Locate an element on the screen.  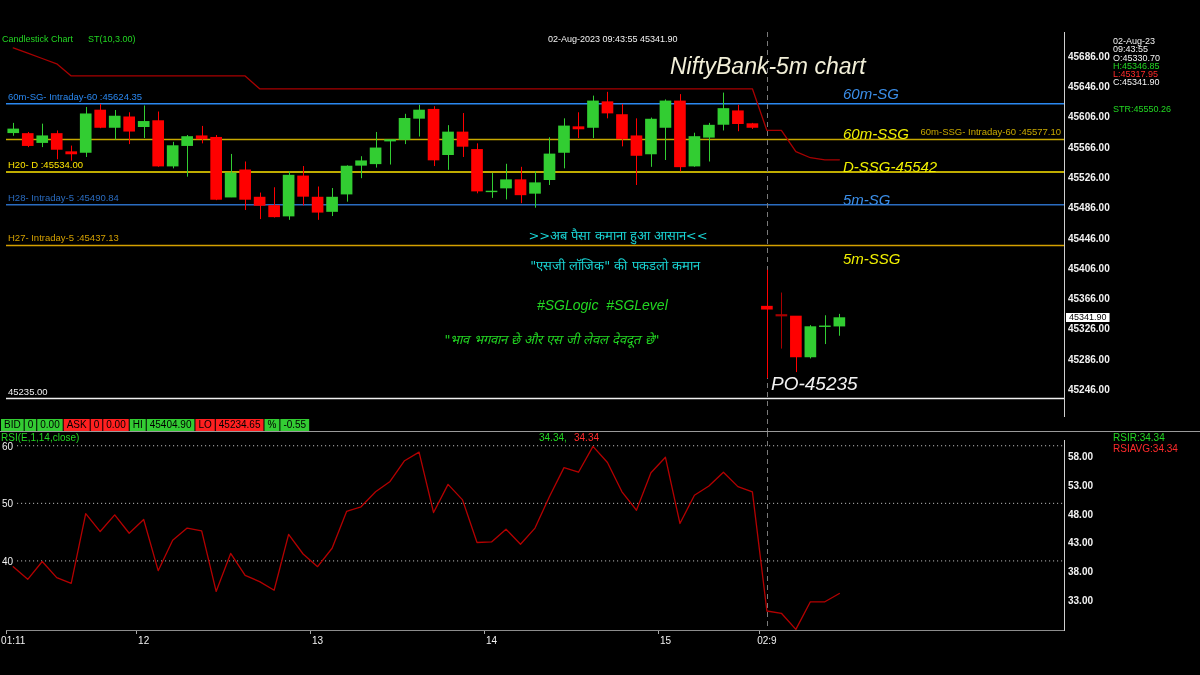
text: L:45317.95 is located at coordinates (1136, 74).